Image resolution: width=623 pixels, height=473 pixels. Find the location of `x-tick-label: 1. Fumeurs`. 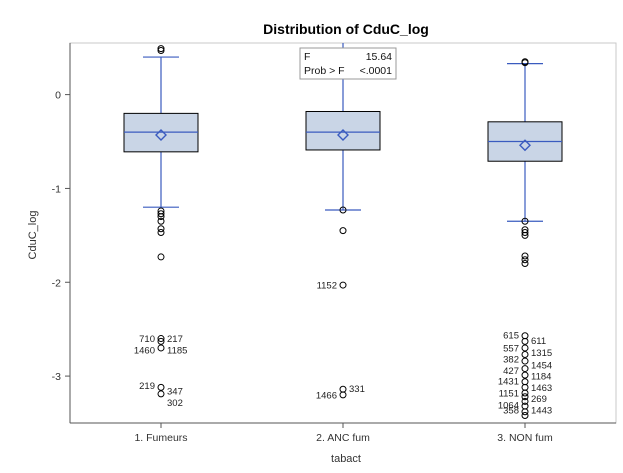

x-tick-label: 1. Fumeurs is located at coordinates (160, 438).